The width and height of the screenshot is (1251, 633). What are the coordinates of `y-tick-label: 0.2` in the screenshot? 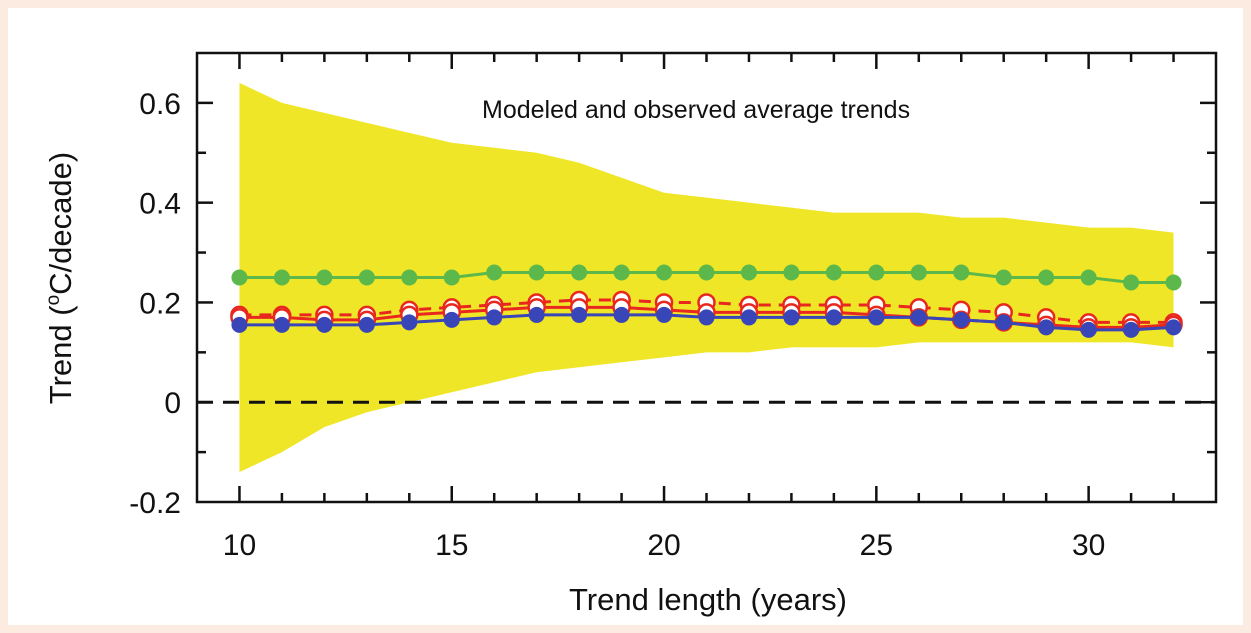 It's located at (160, 303).